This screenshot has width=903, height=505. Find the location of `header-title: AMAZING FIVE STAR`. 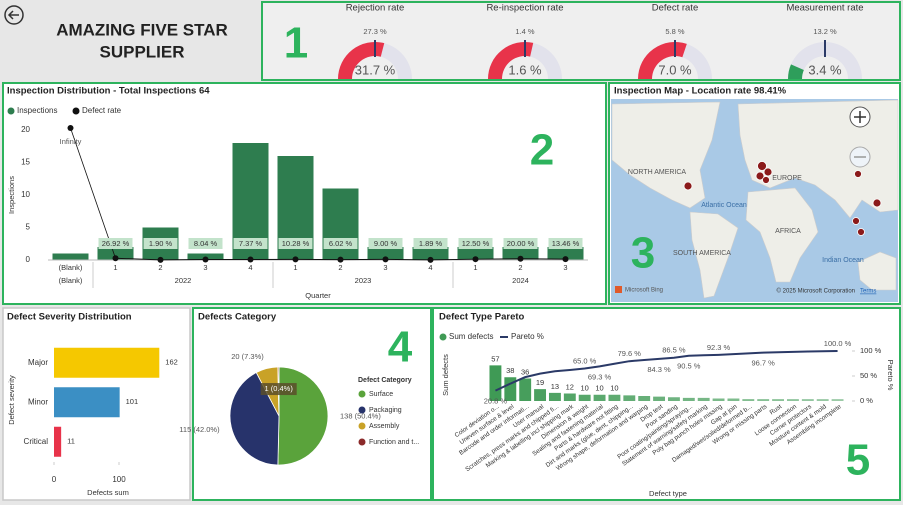

header-title: AMAZING FIVE STAR is located at coordinates (142, 29).